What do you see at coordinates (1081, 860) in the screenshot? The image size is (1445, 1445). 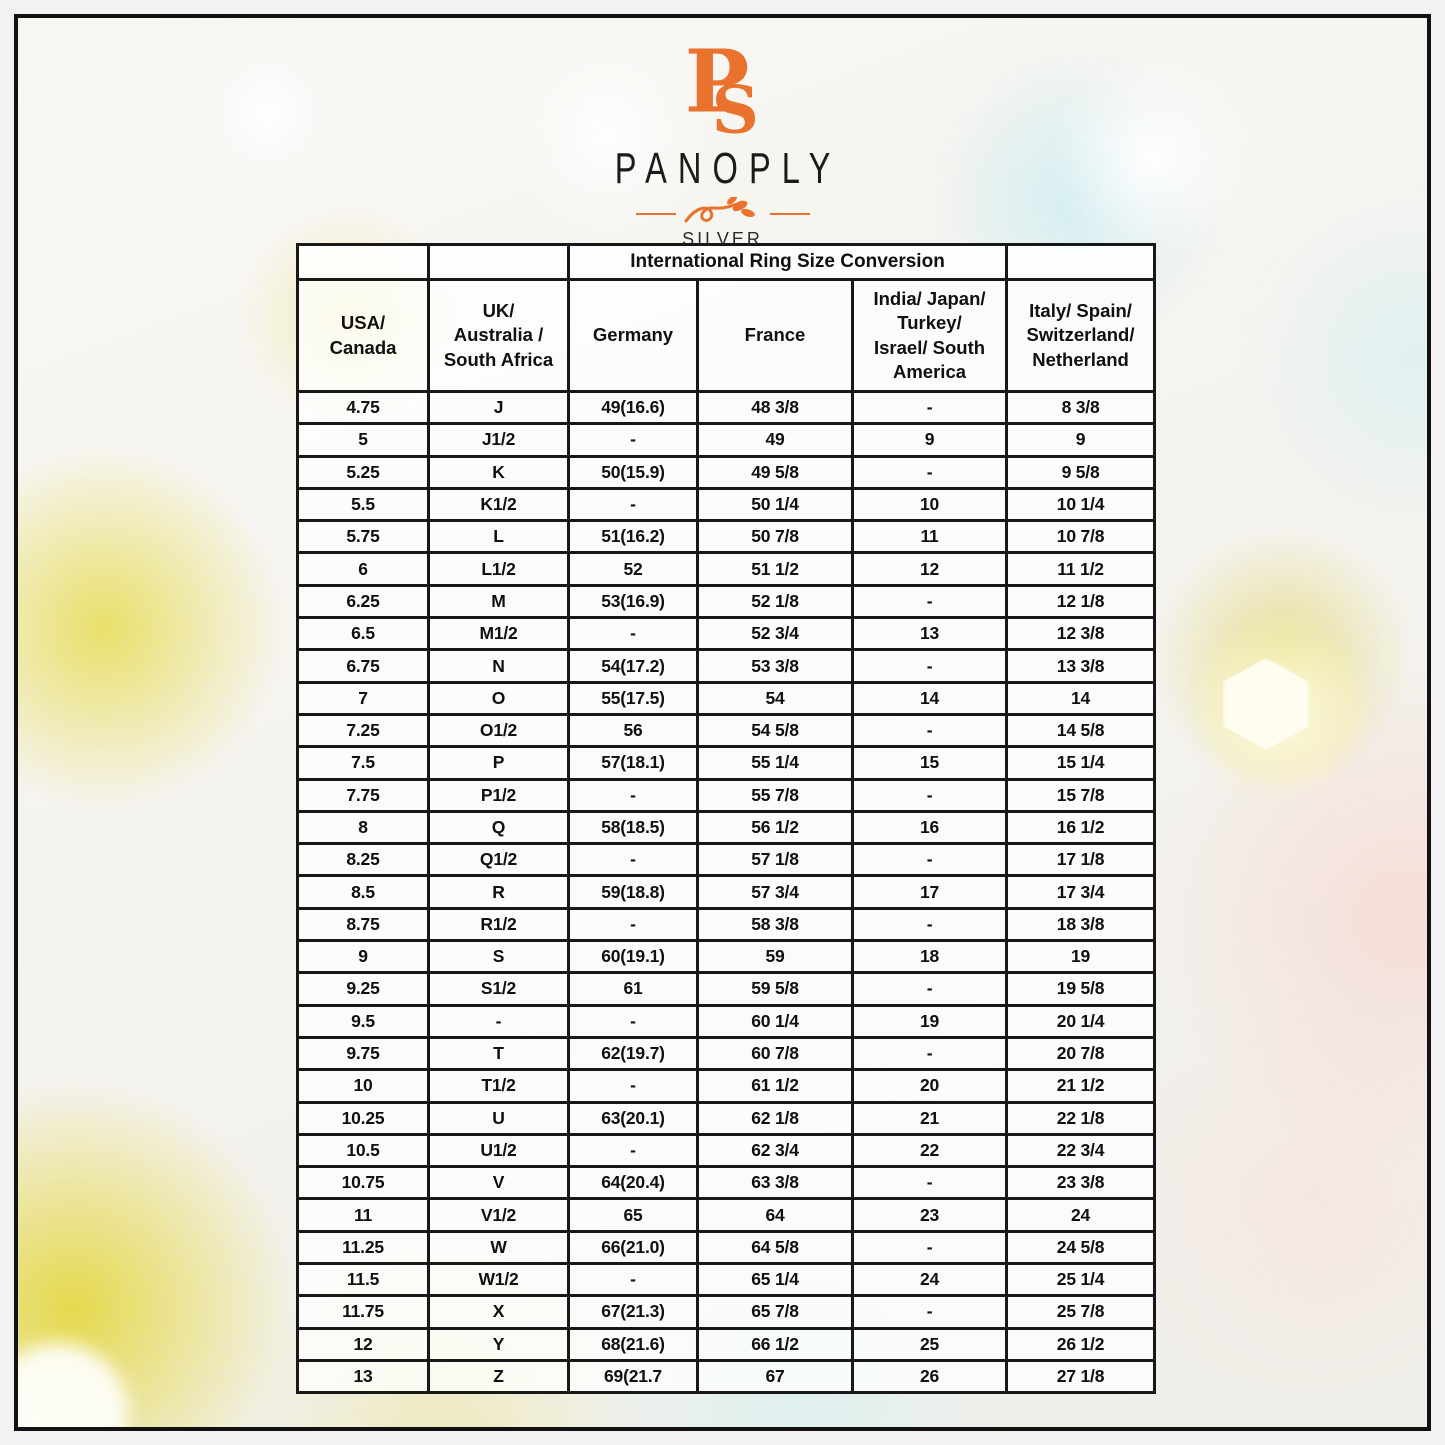 I see `table-cell: 17 1/8` at bounding box center [1081, 860].